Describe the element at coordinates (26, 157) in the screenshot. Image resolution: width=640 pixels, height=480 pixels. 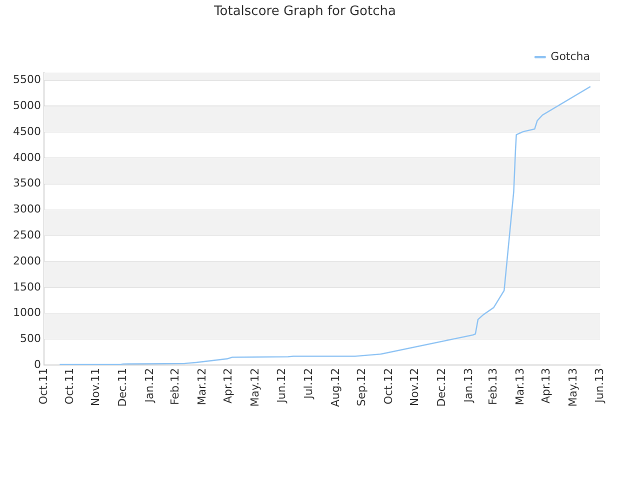
I see `y-tick-label: 4000` at that location.